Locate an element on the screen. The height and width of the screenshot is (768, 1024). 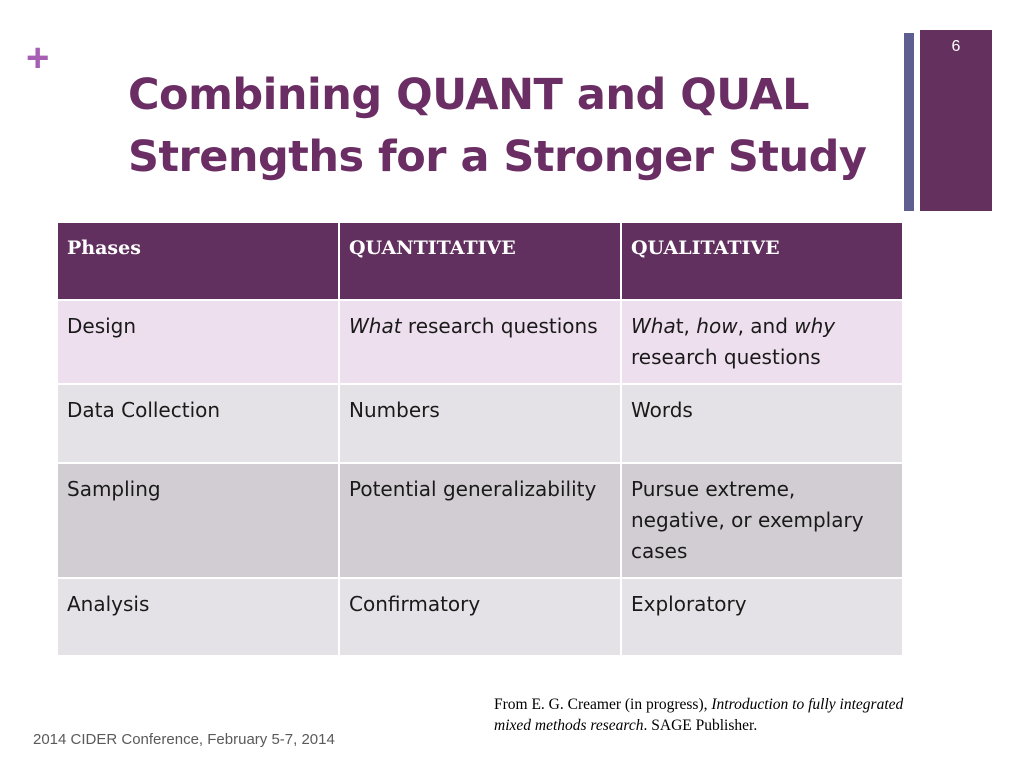
slide-title-line-2: Strengths for a Stronger Study is located at coordinates (497, 157).